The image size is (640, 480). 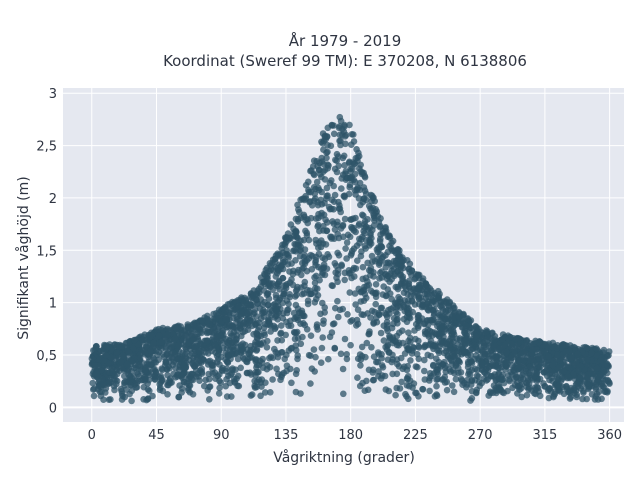 What do you see at coordinates (156, 435) in the screenshot?
I see `x-tick-label: 45` at bounding box center [156, 435].